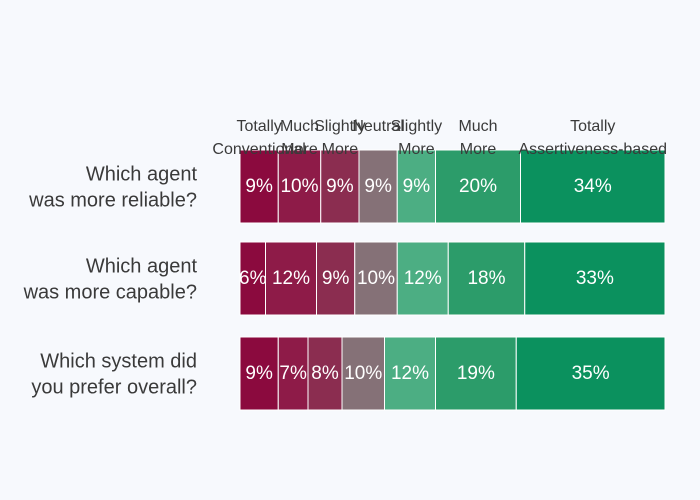  I want to click on category-label: Which system did you prefer overall?, so click(114, 375).